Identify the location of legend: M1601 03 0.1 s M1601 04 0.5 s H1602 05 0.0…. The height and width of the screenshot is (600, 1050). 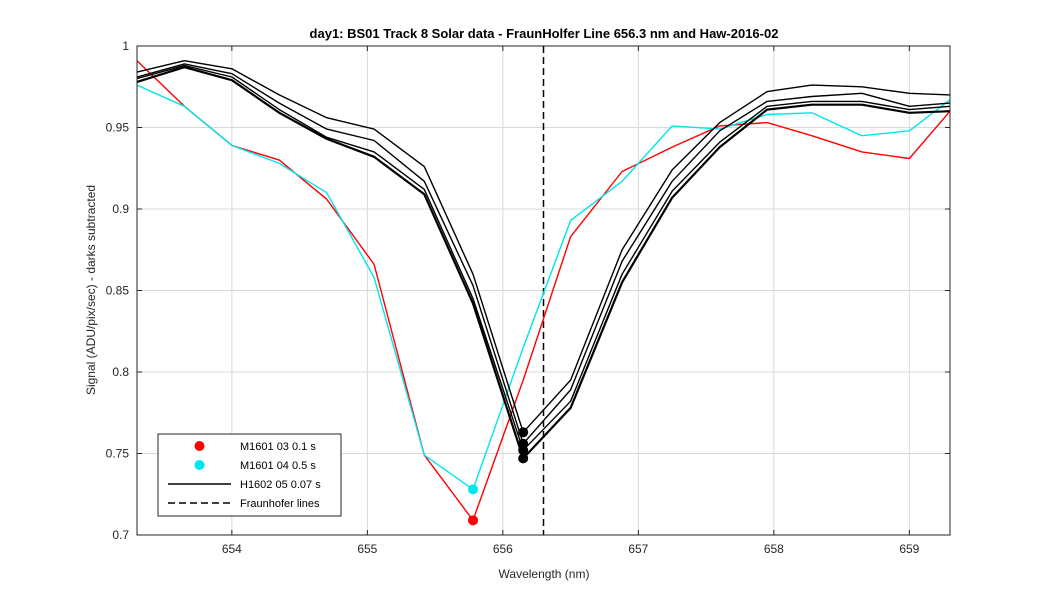
(249, 475).